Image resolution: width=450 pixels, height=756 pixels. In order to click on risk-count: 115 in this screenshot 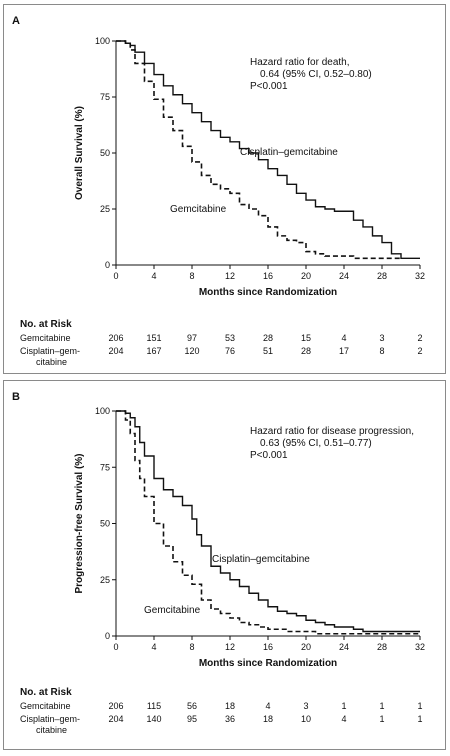, I will do `click(154, 706)`.